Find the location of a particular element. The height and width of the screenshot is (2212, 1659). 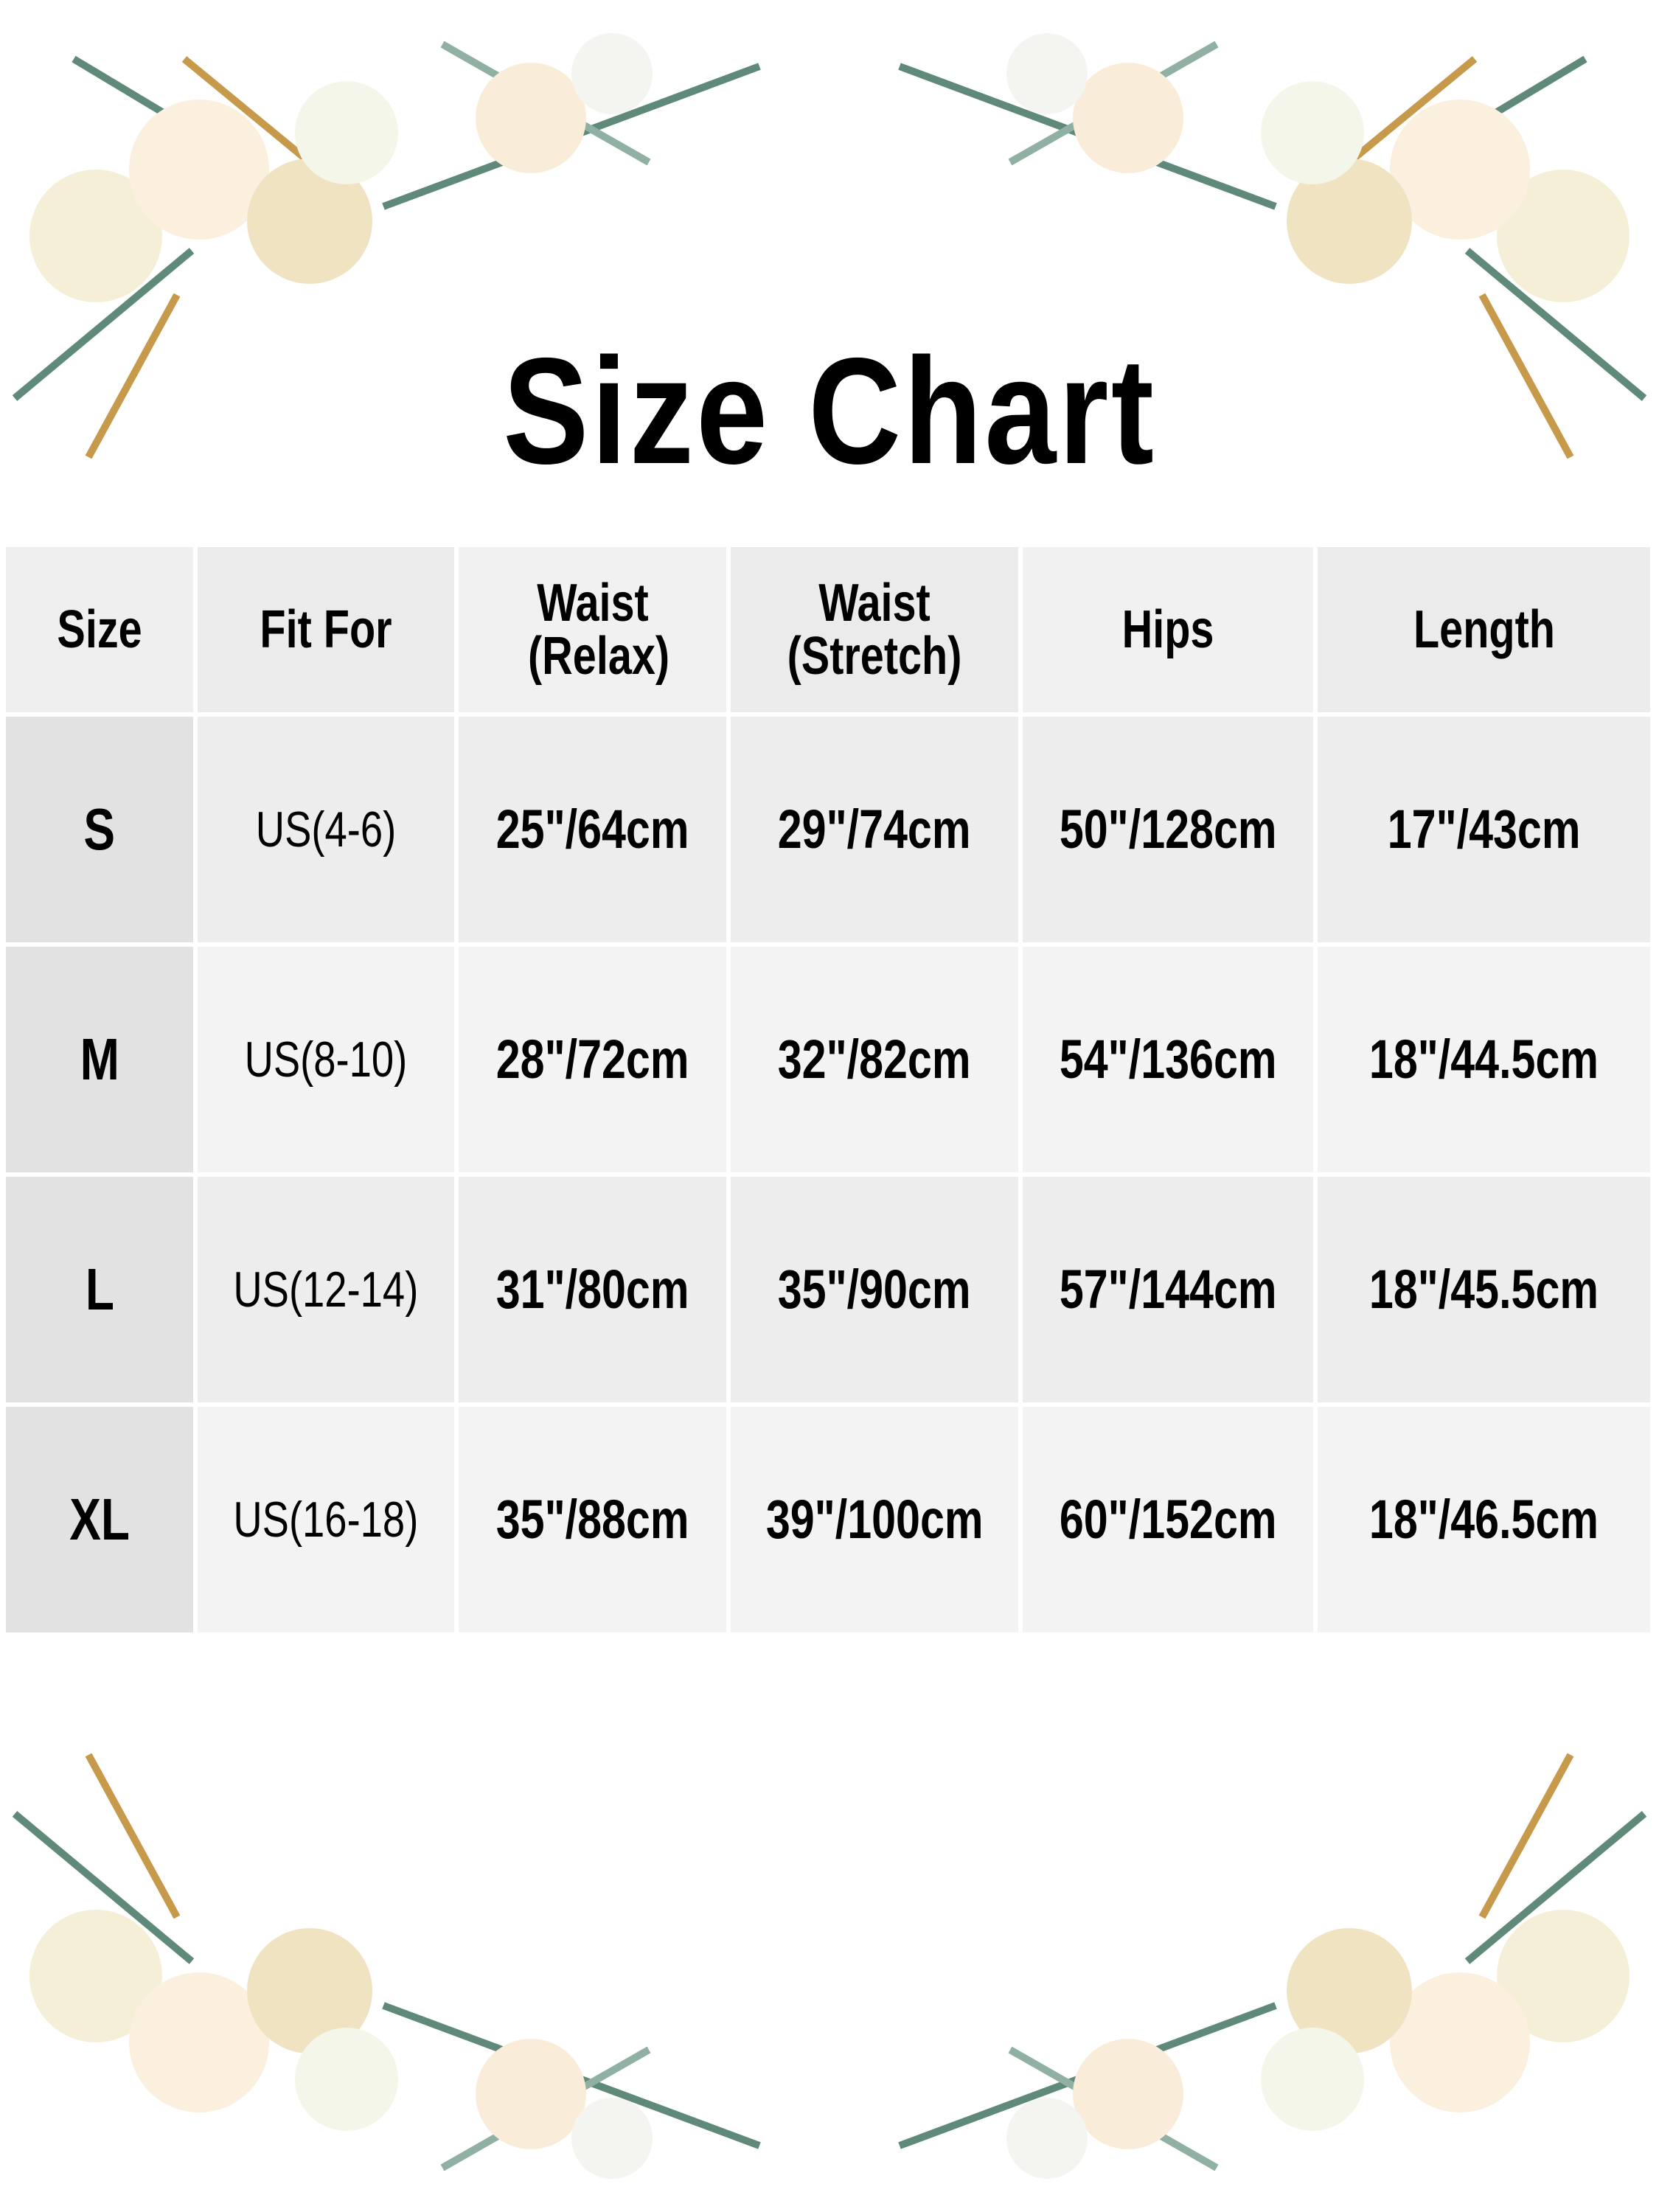

floral-corner-bottom-left is located at coordinates (386, 1966).